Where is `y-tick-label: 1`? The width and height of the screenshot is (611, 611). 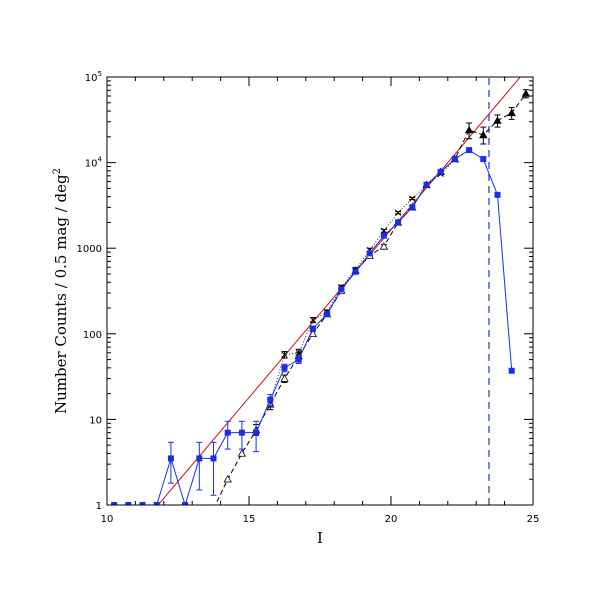
y-tick-label: 1 is located at coordinates (99, 506).